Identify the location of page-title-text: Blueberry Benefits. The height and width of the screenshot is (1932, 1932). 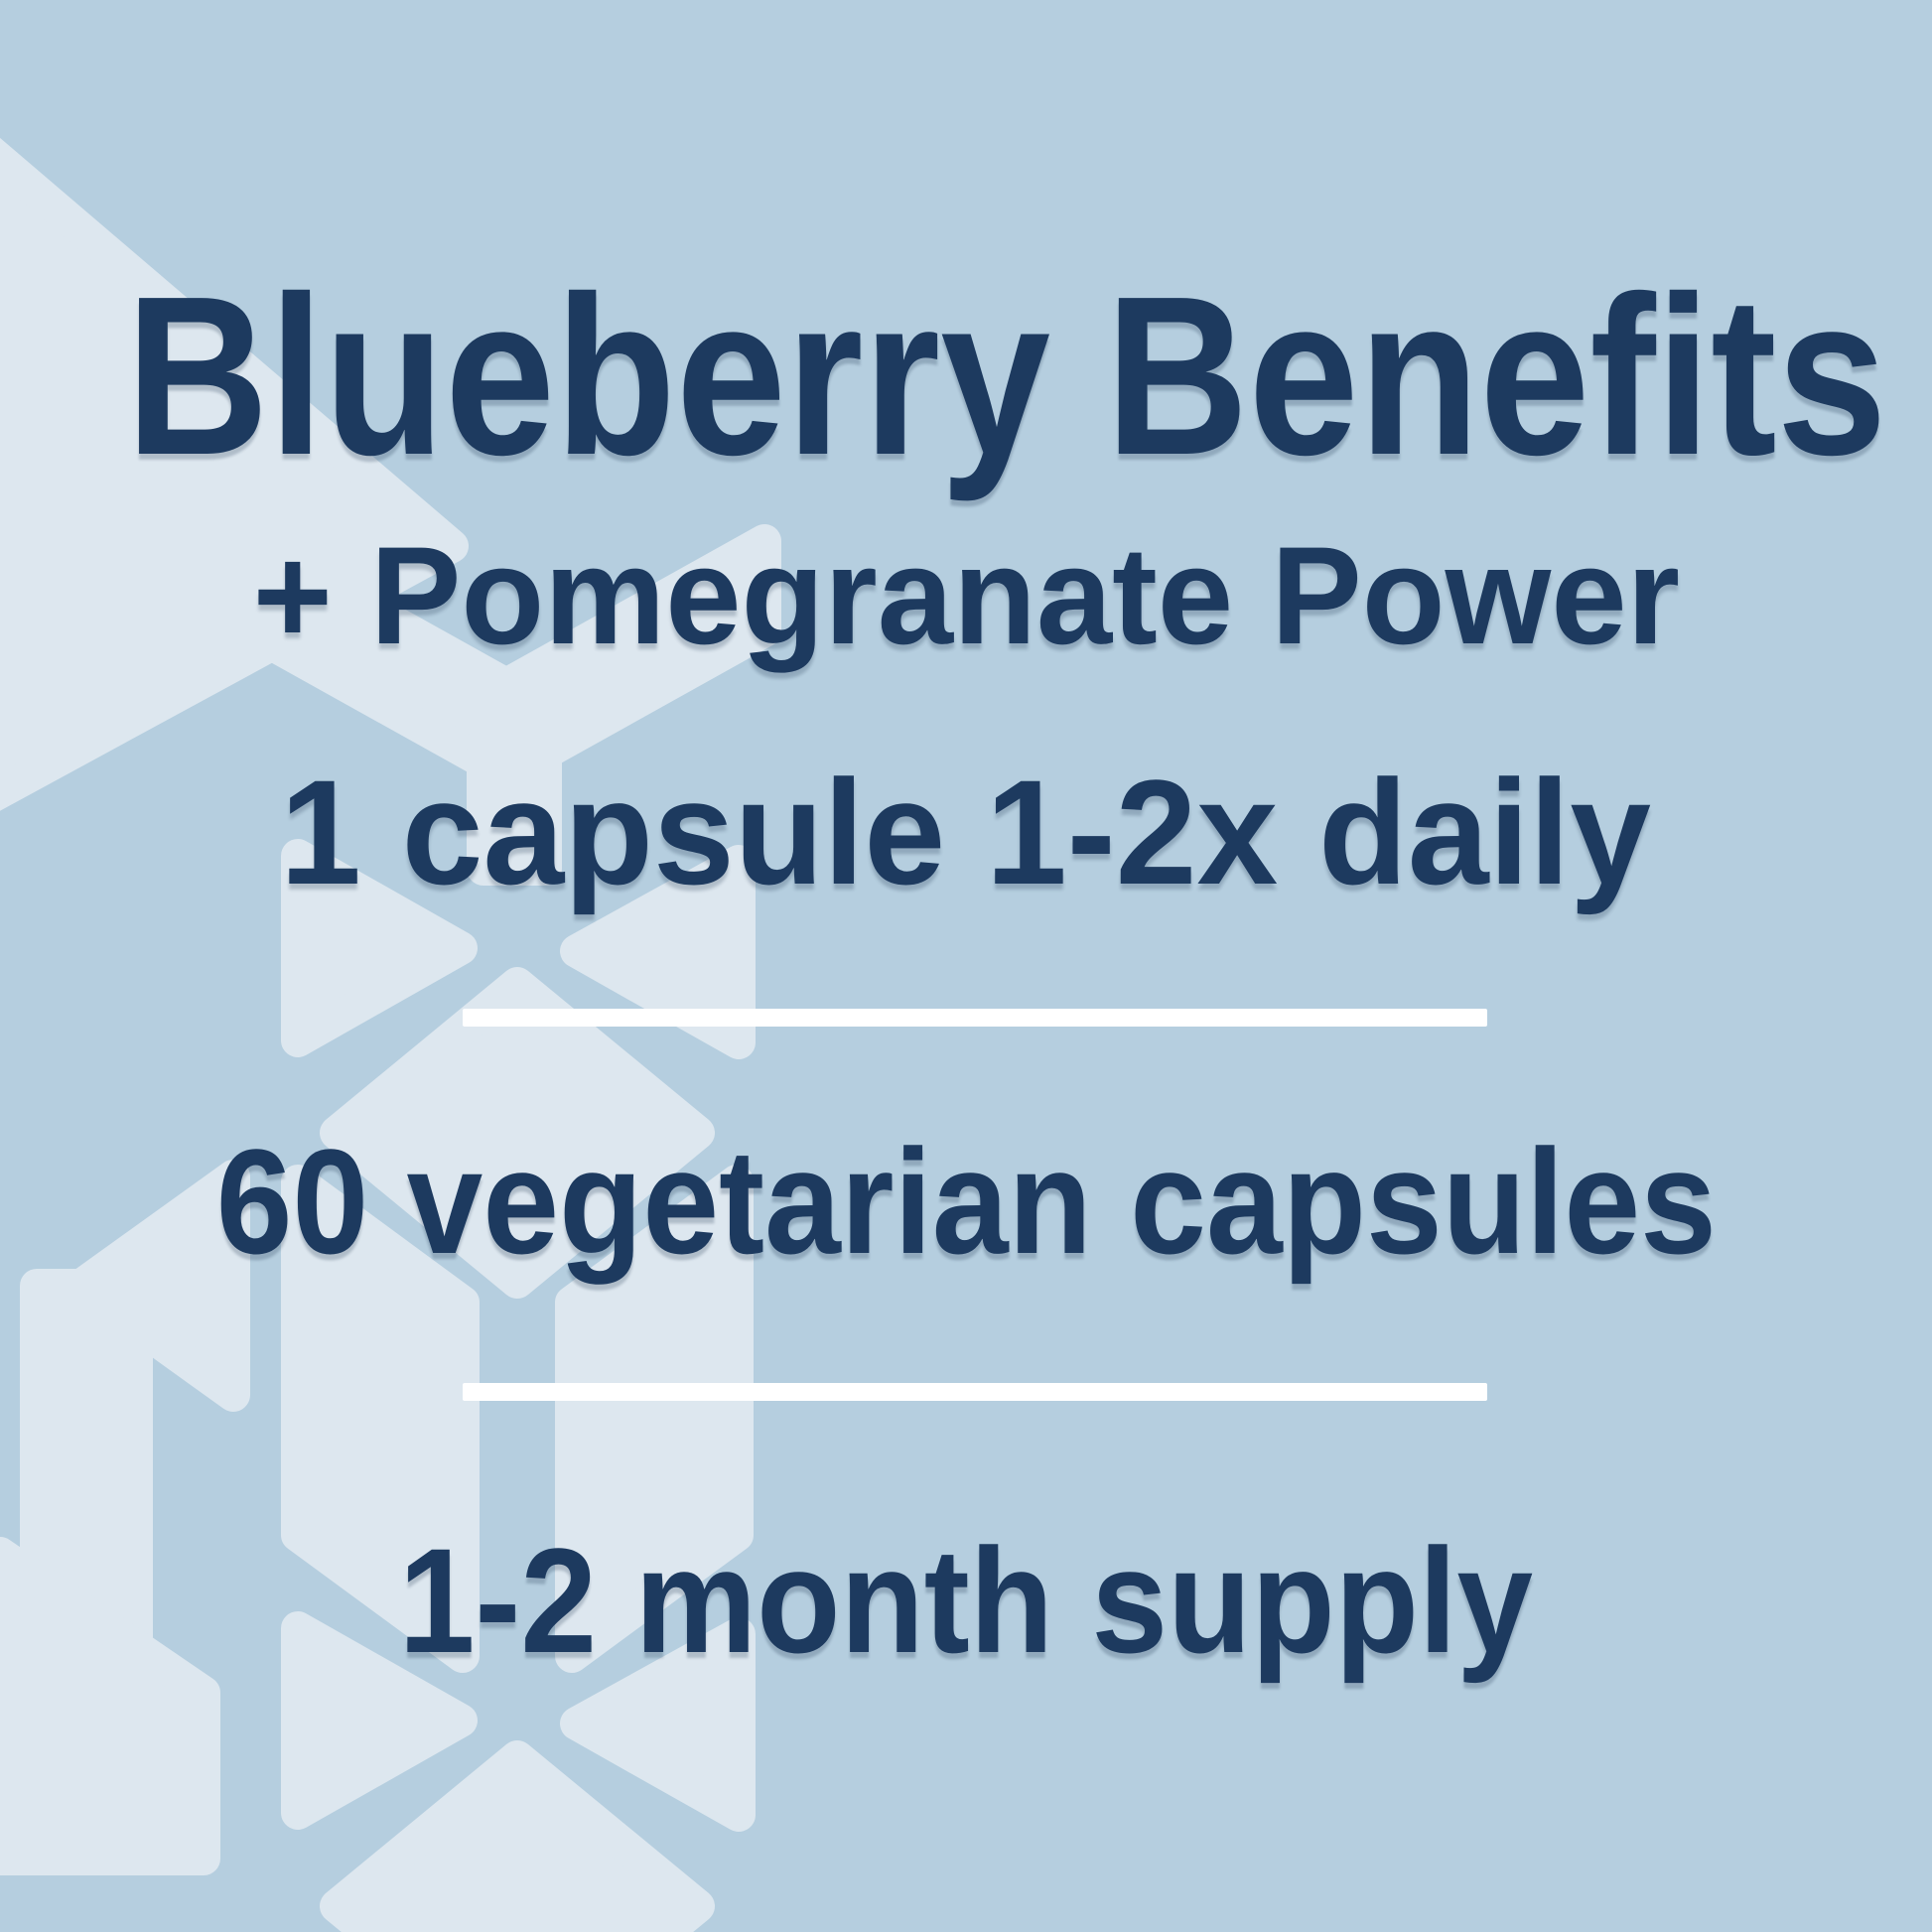
(1006, 376).